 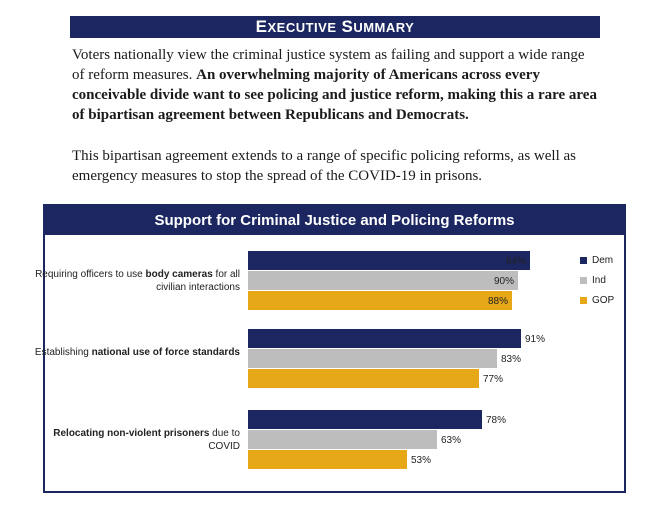 I want to click on legend-item-ind: Ind, so click(x=593, y=280).